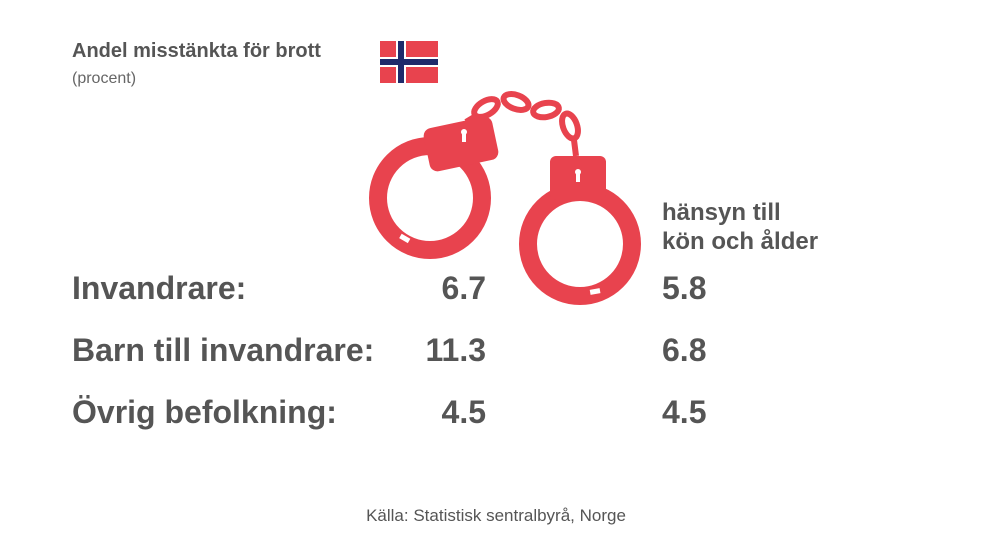 The width and height of the screenshot is (992, 558). I want to click on raw-value-invandrare: 6.7, so click(463, 288).